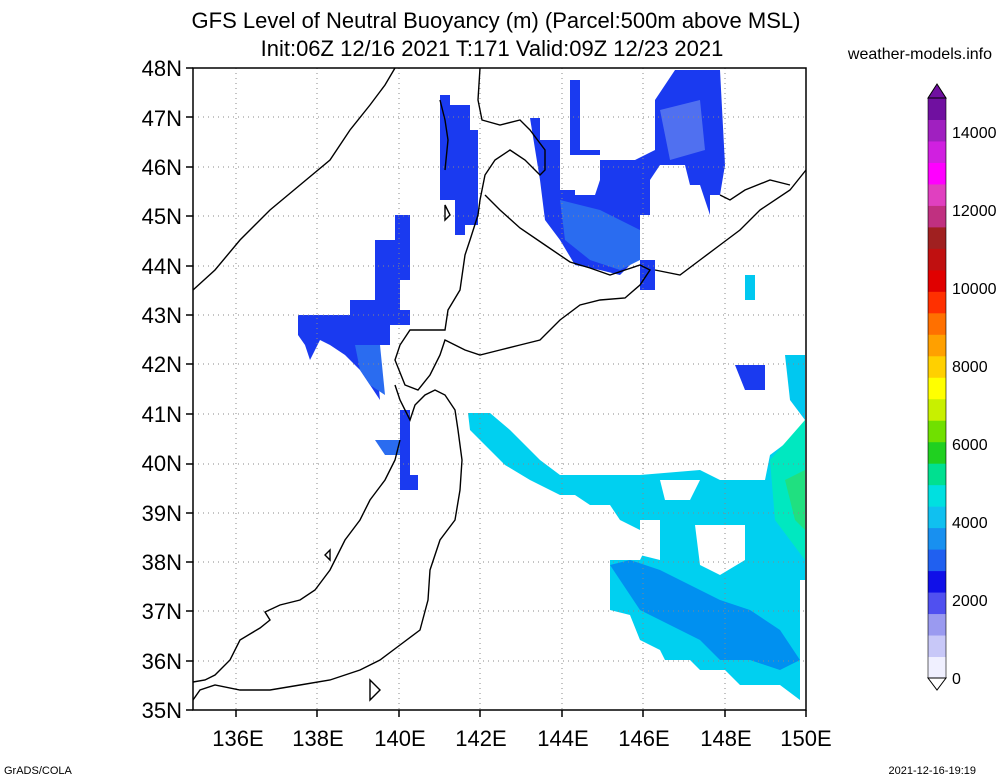 The width and height of the screenshot is (1000, 779). Describe the element at coordinates (162, 118) in the screenshot. I see `lat-label: 47N` at that location.